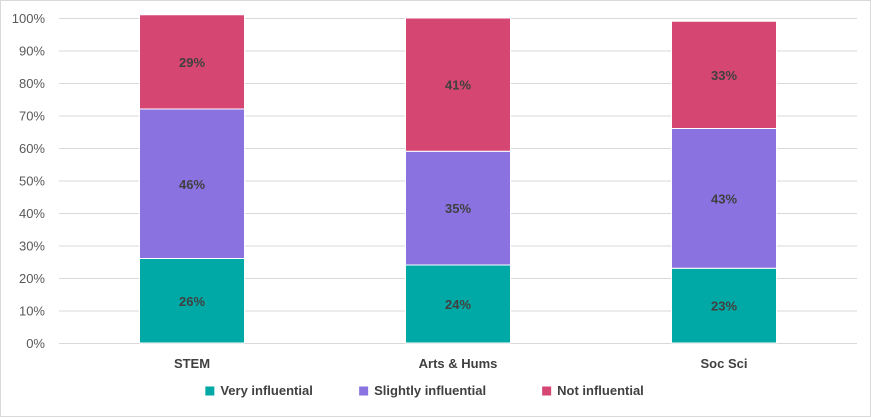  Describe the element at coordinates (192, 363) in the screenshot. I see `x-category-label: STEM` at that location.